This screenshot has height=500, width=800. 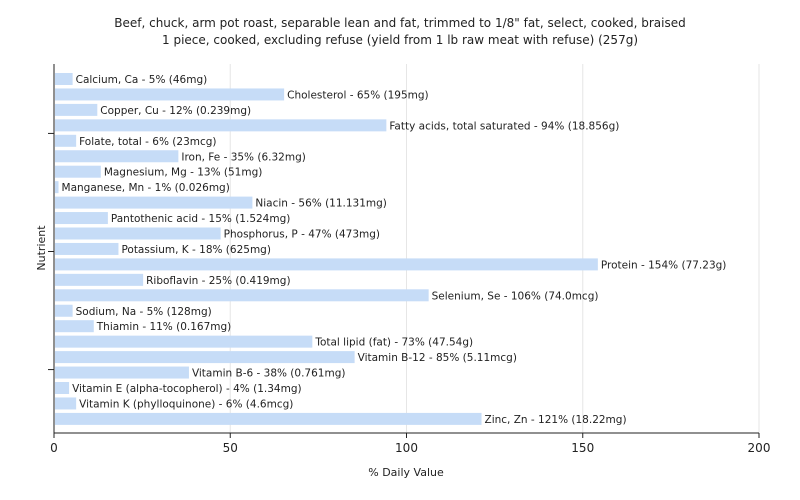 What do you see at coordinates (218, 281) in the screenshot?
I see `bar-label: Riboflavin - 25% (0.419mg)` at bounding box center [218, 281].